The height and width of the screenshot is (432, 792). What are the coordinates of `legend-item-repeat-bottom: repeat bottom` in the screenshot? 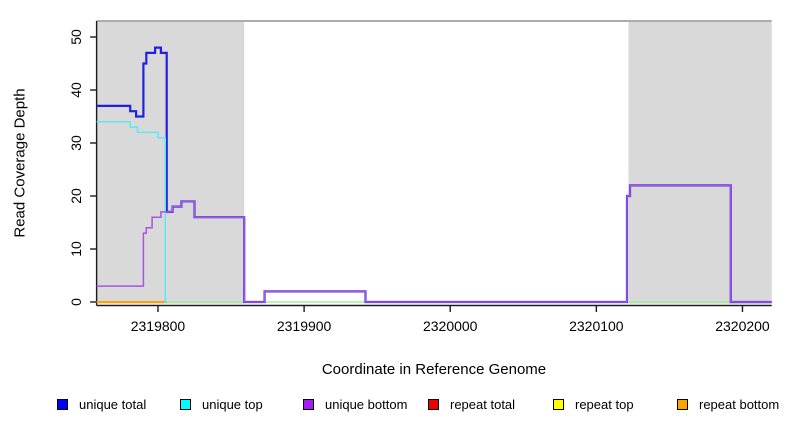 It's located at (728, 404).